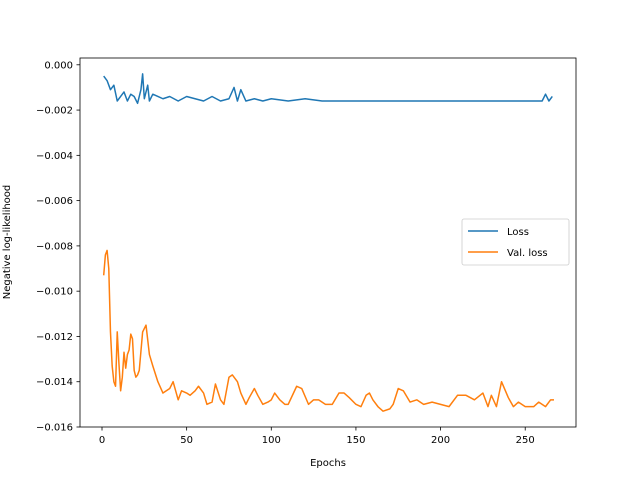 This screenshot has width=640, height=480. Describe the element at coordinates (440, 440) in the screenshot. I see `x-tick-label: 200` at that location.